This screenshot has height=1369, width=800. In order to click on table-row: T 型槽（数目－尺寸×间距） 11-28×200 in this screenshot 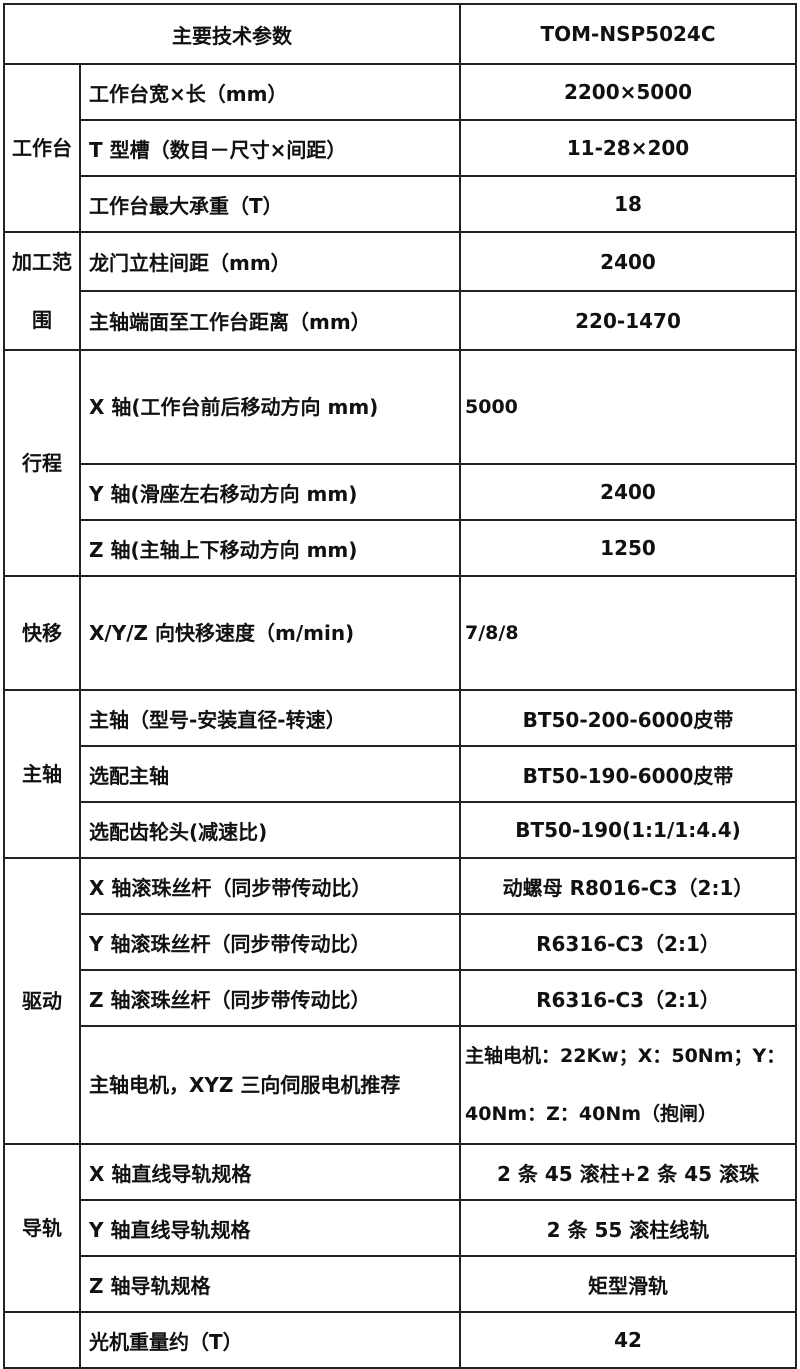, I will do `click(400, 148)`.